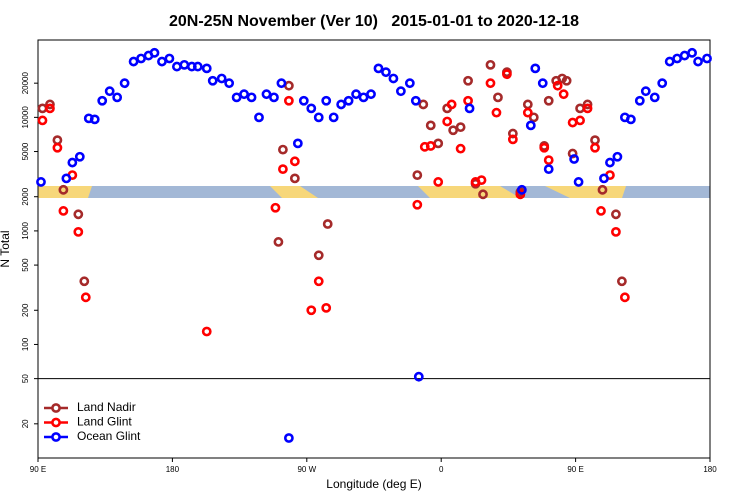  I want to click on y-tick-label: 500, so click(25, 265).